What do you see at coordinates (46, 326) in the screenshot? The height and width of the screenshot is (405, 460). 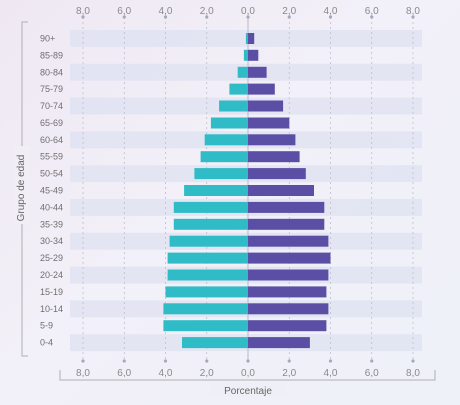 I see `category-label: 5-9` at bounding box center [46, 326].